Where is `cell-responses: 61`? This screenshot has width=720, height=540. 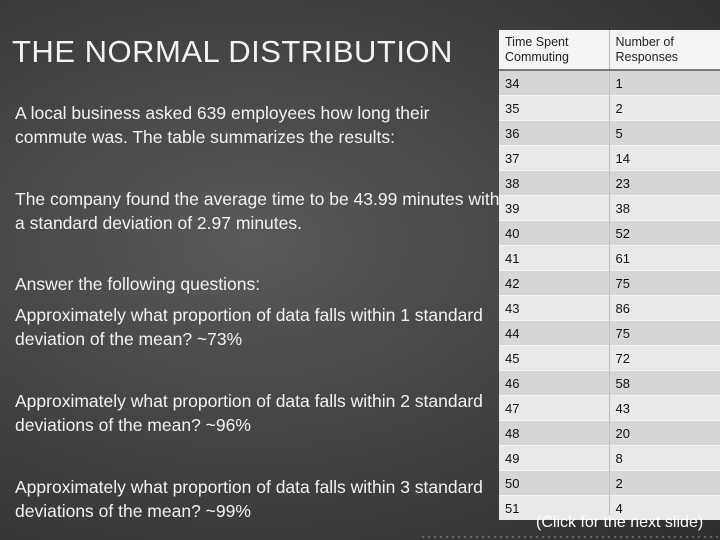 cell-responses: 61 is located at coordinates (664, 258).